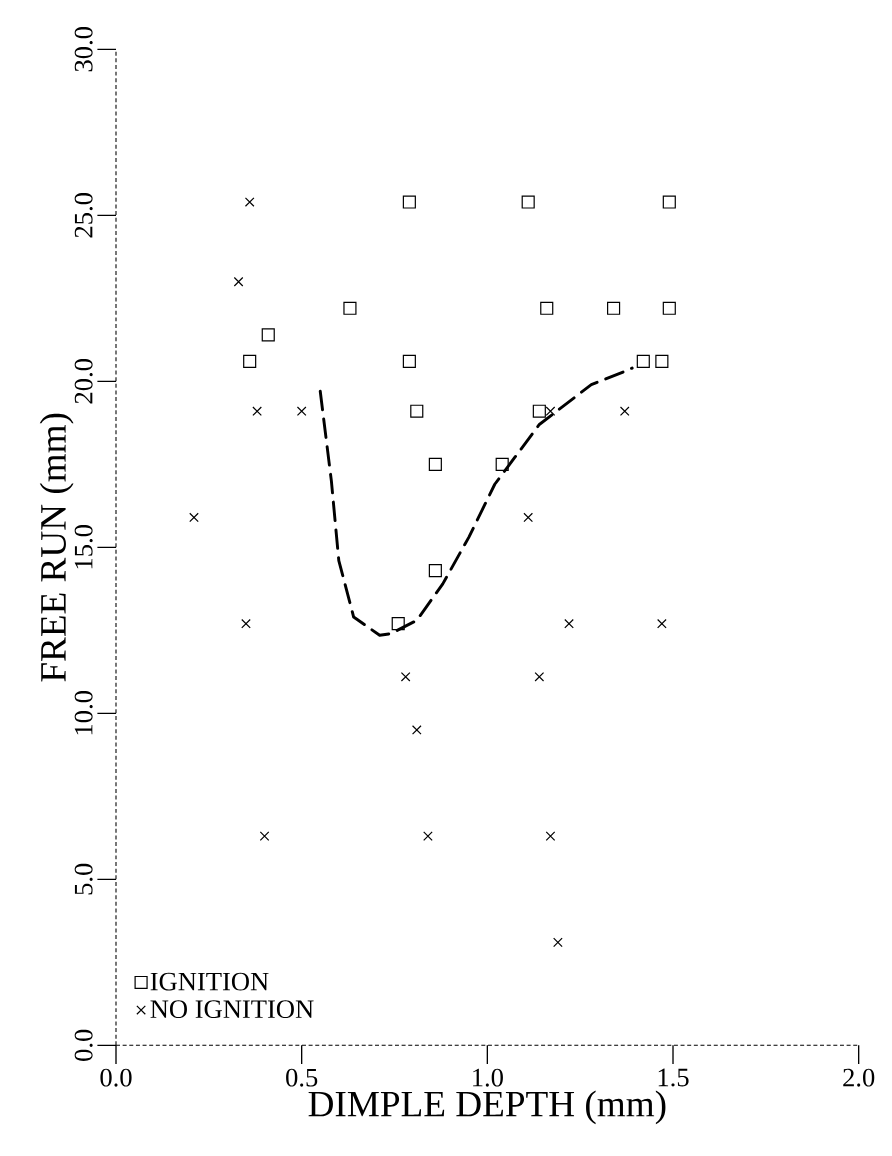 The width and height of the screenshot is (892, 1156). What do you see at coordinates (83, 49) in the screenshot?
I see `y-tick-label: 30.0` at bounding box center [83, 49].